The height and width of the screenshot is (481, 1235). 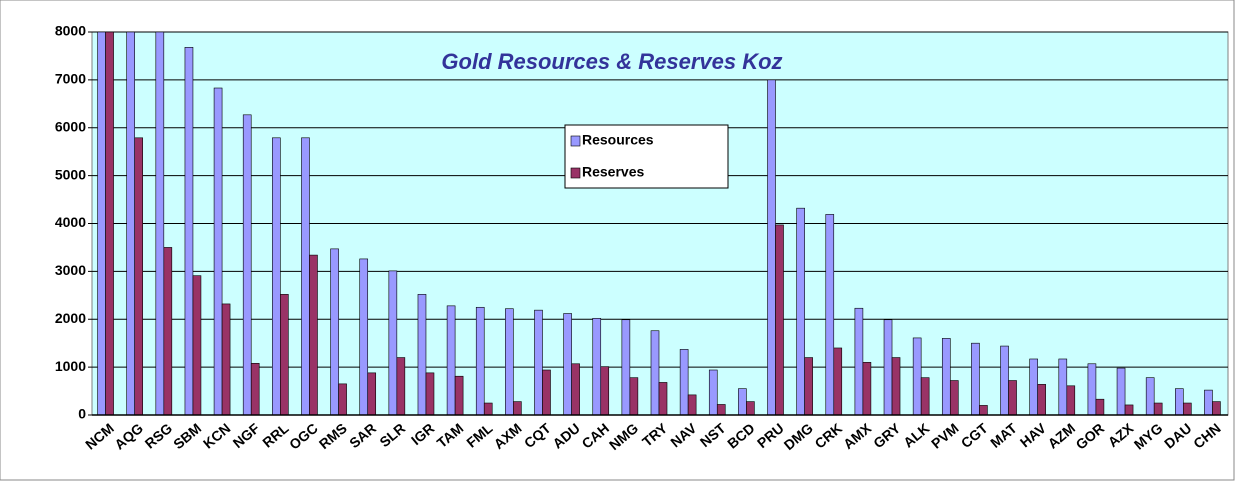 What do you see at coordinates (70, 222) in the screenshot?
I see `y-tick-label: 4000` at bounding box center [70, 222].